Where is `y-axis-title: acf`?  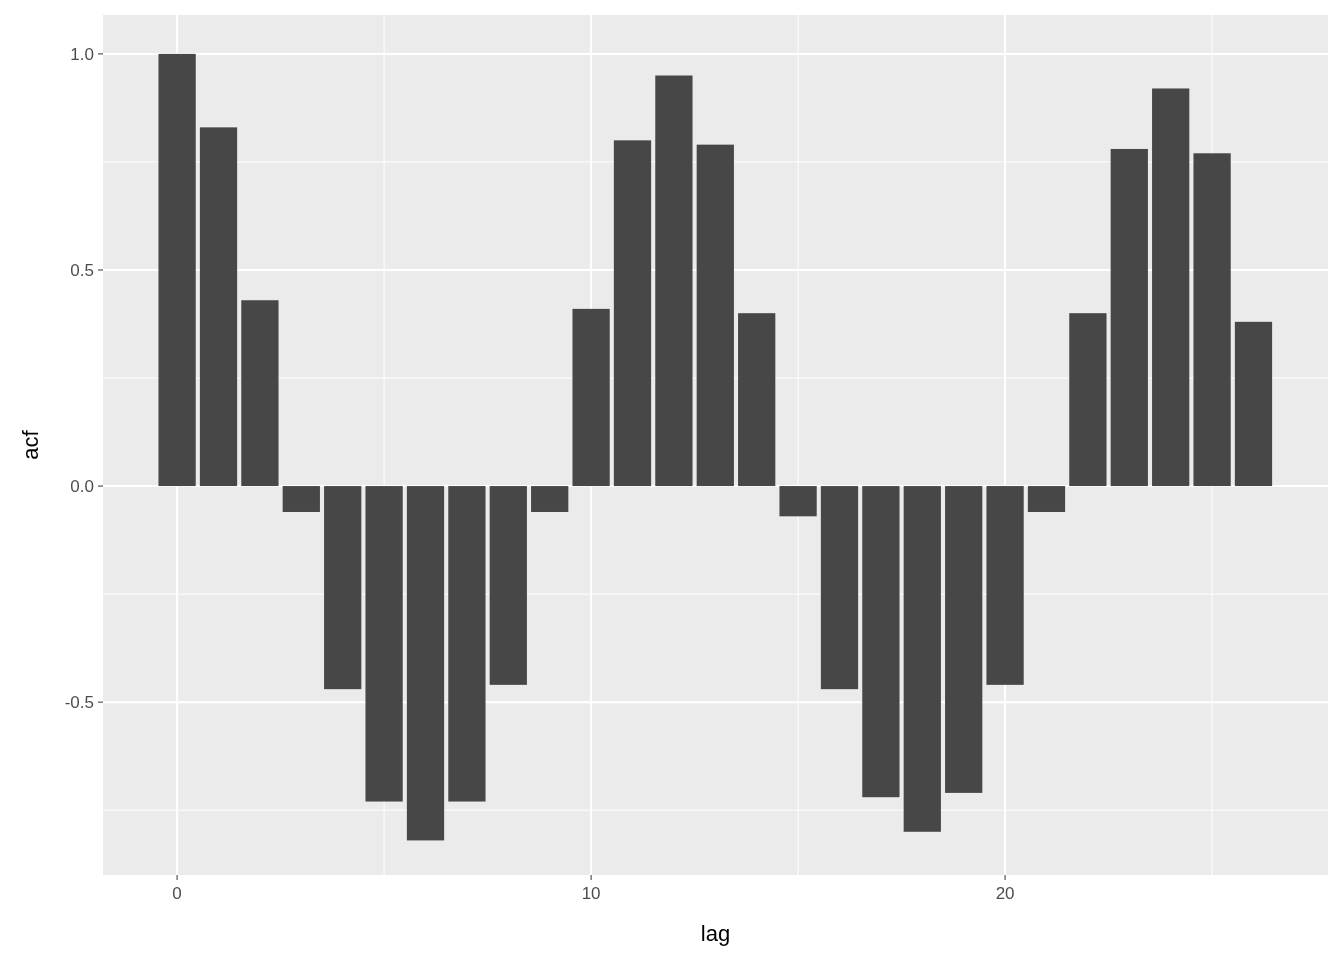
y-axis-title: acf is located at coordinates (30, 444).